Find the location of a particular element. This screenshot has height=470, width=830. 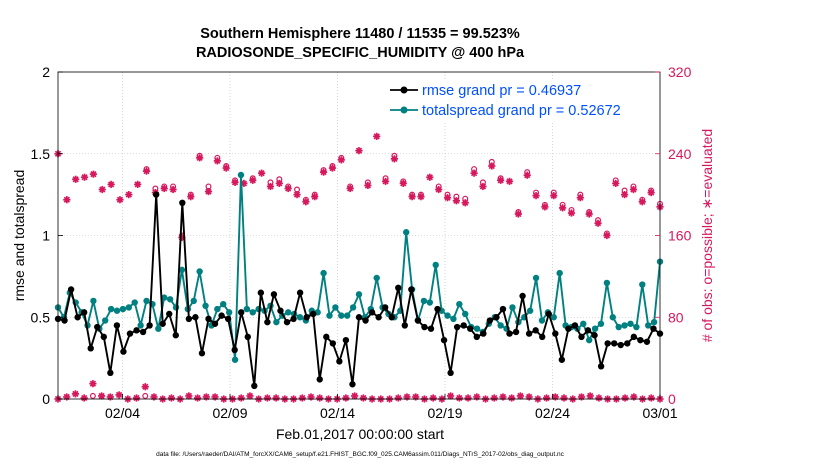

left-axis-ticks: 0 0.5 1 1.5 2 is located at coordinates (47, 235).